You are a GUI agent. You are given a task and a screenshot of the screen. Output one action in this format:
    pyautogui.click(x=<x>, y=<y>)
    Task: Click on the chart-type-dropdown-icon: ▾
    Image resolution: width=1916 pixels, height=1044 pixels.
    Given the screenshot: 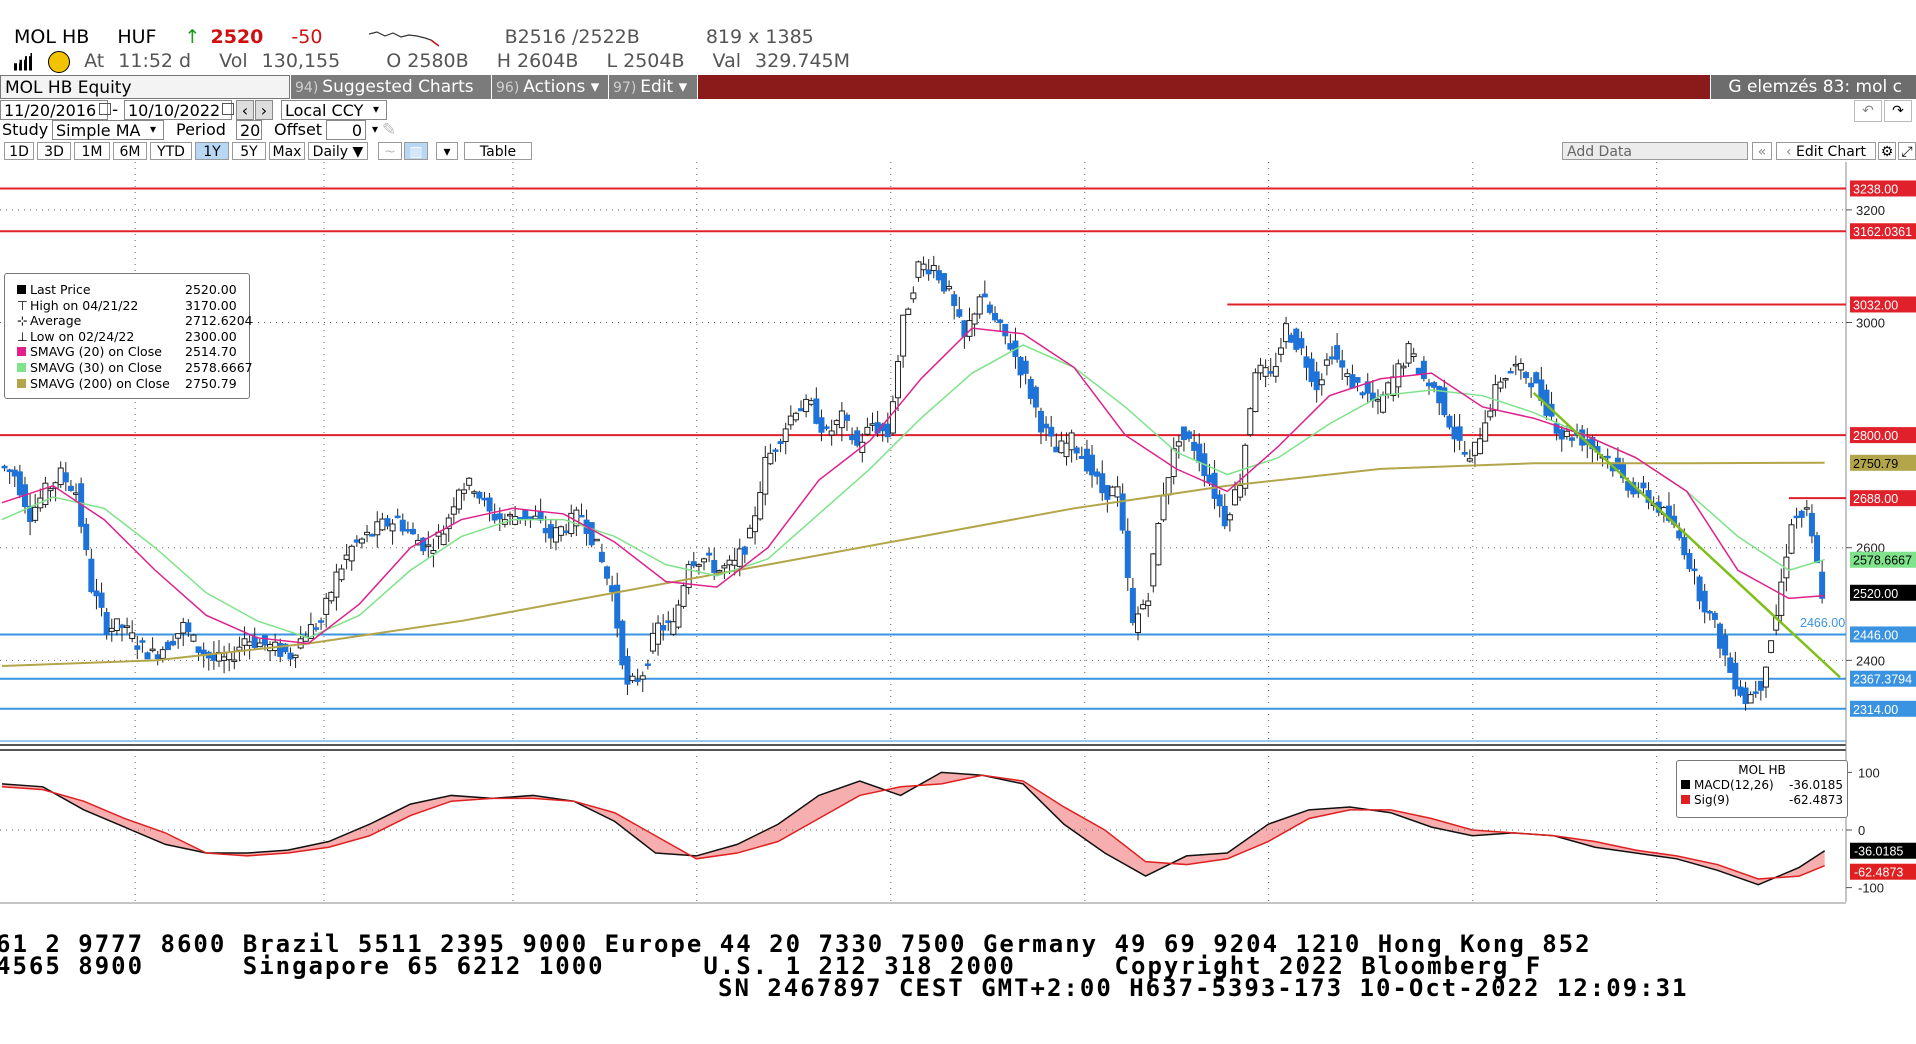 What is the action you would take?
    pyautogui.click(x=447, y=151)
    